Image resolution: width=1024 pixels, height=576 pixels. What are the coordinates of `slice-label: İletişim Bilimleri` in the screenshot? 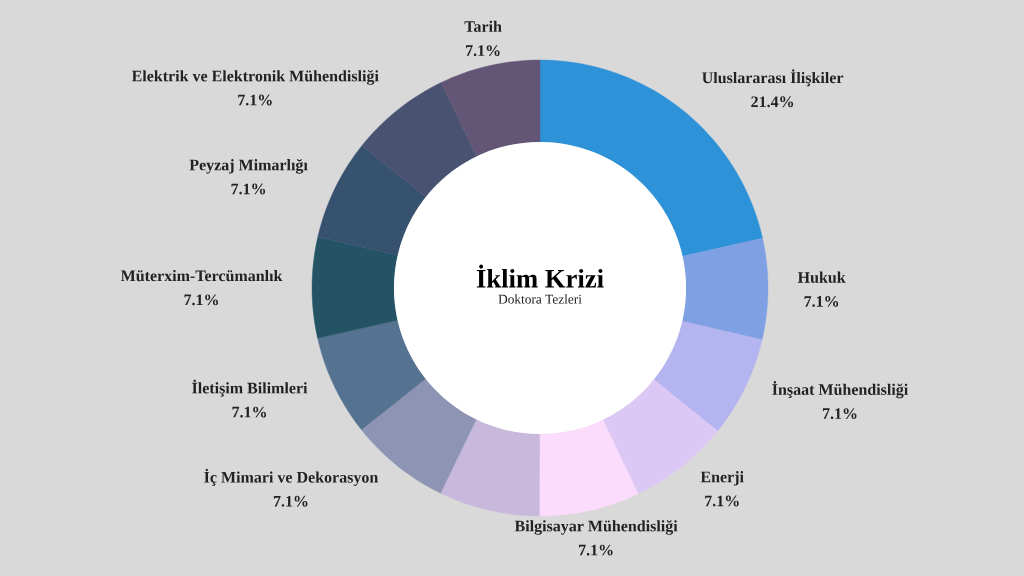 It's located at (250, 388).